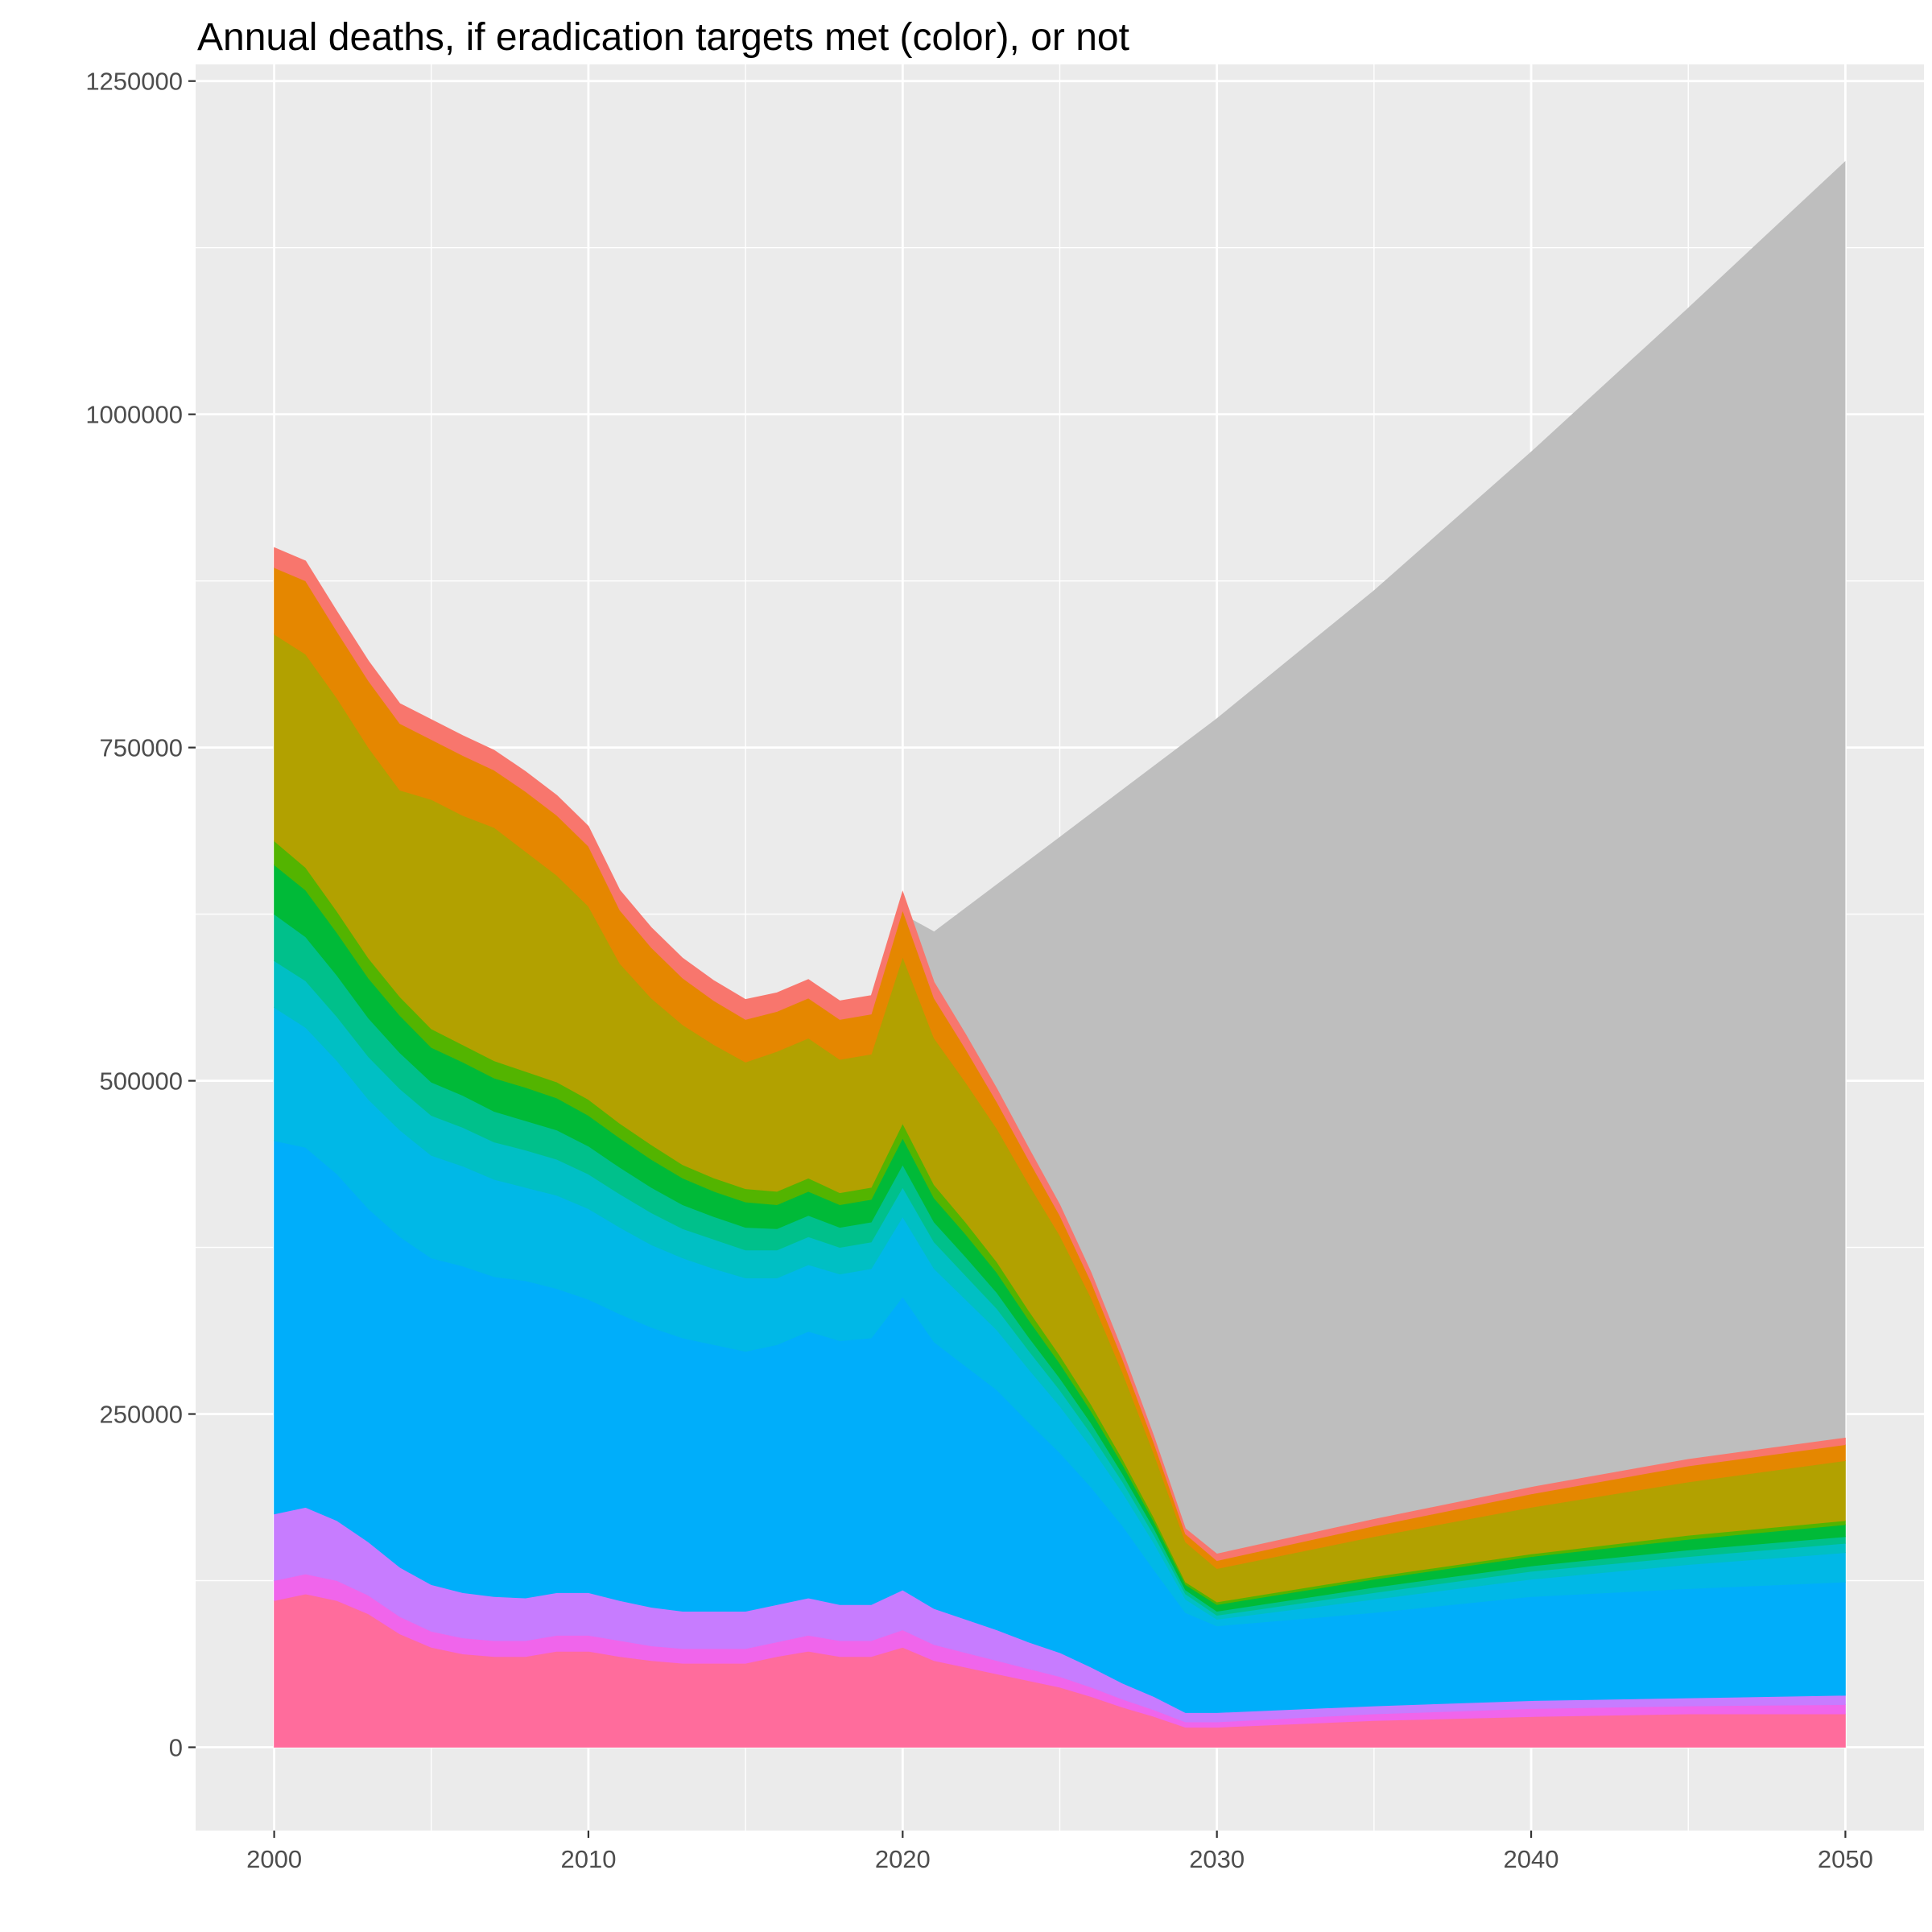 Image resolution: width=1932 pixels, height=1932 pixels. What do you see at coordinates (141, 1415) in the screenshot?
I see `y-tick-label: 250000` at bounding box center [141, 1415].